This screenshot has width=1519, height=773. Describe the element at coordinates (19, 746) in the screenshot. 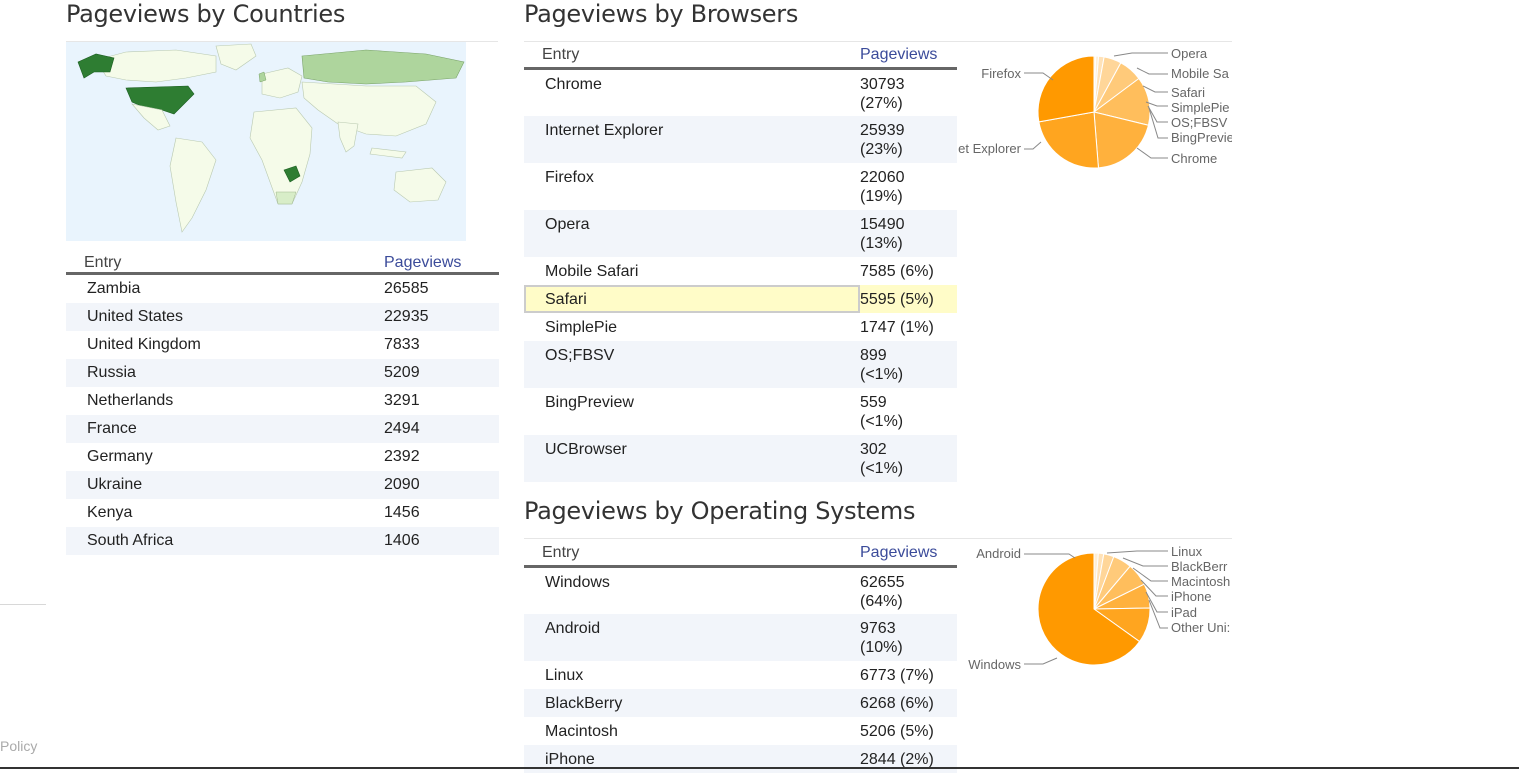

I see `policy-link: Policy` at that location.